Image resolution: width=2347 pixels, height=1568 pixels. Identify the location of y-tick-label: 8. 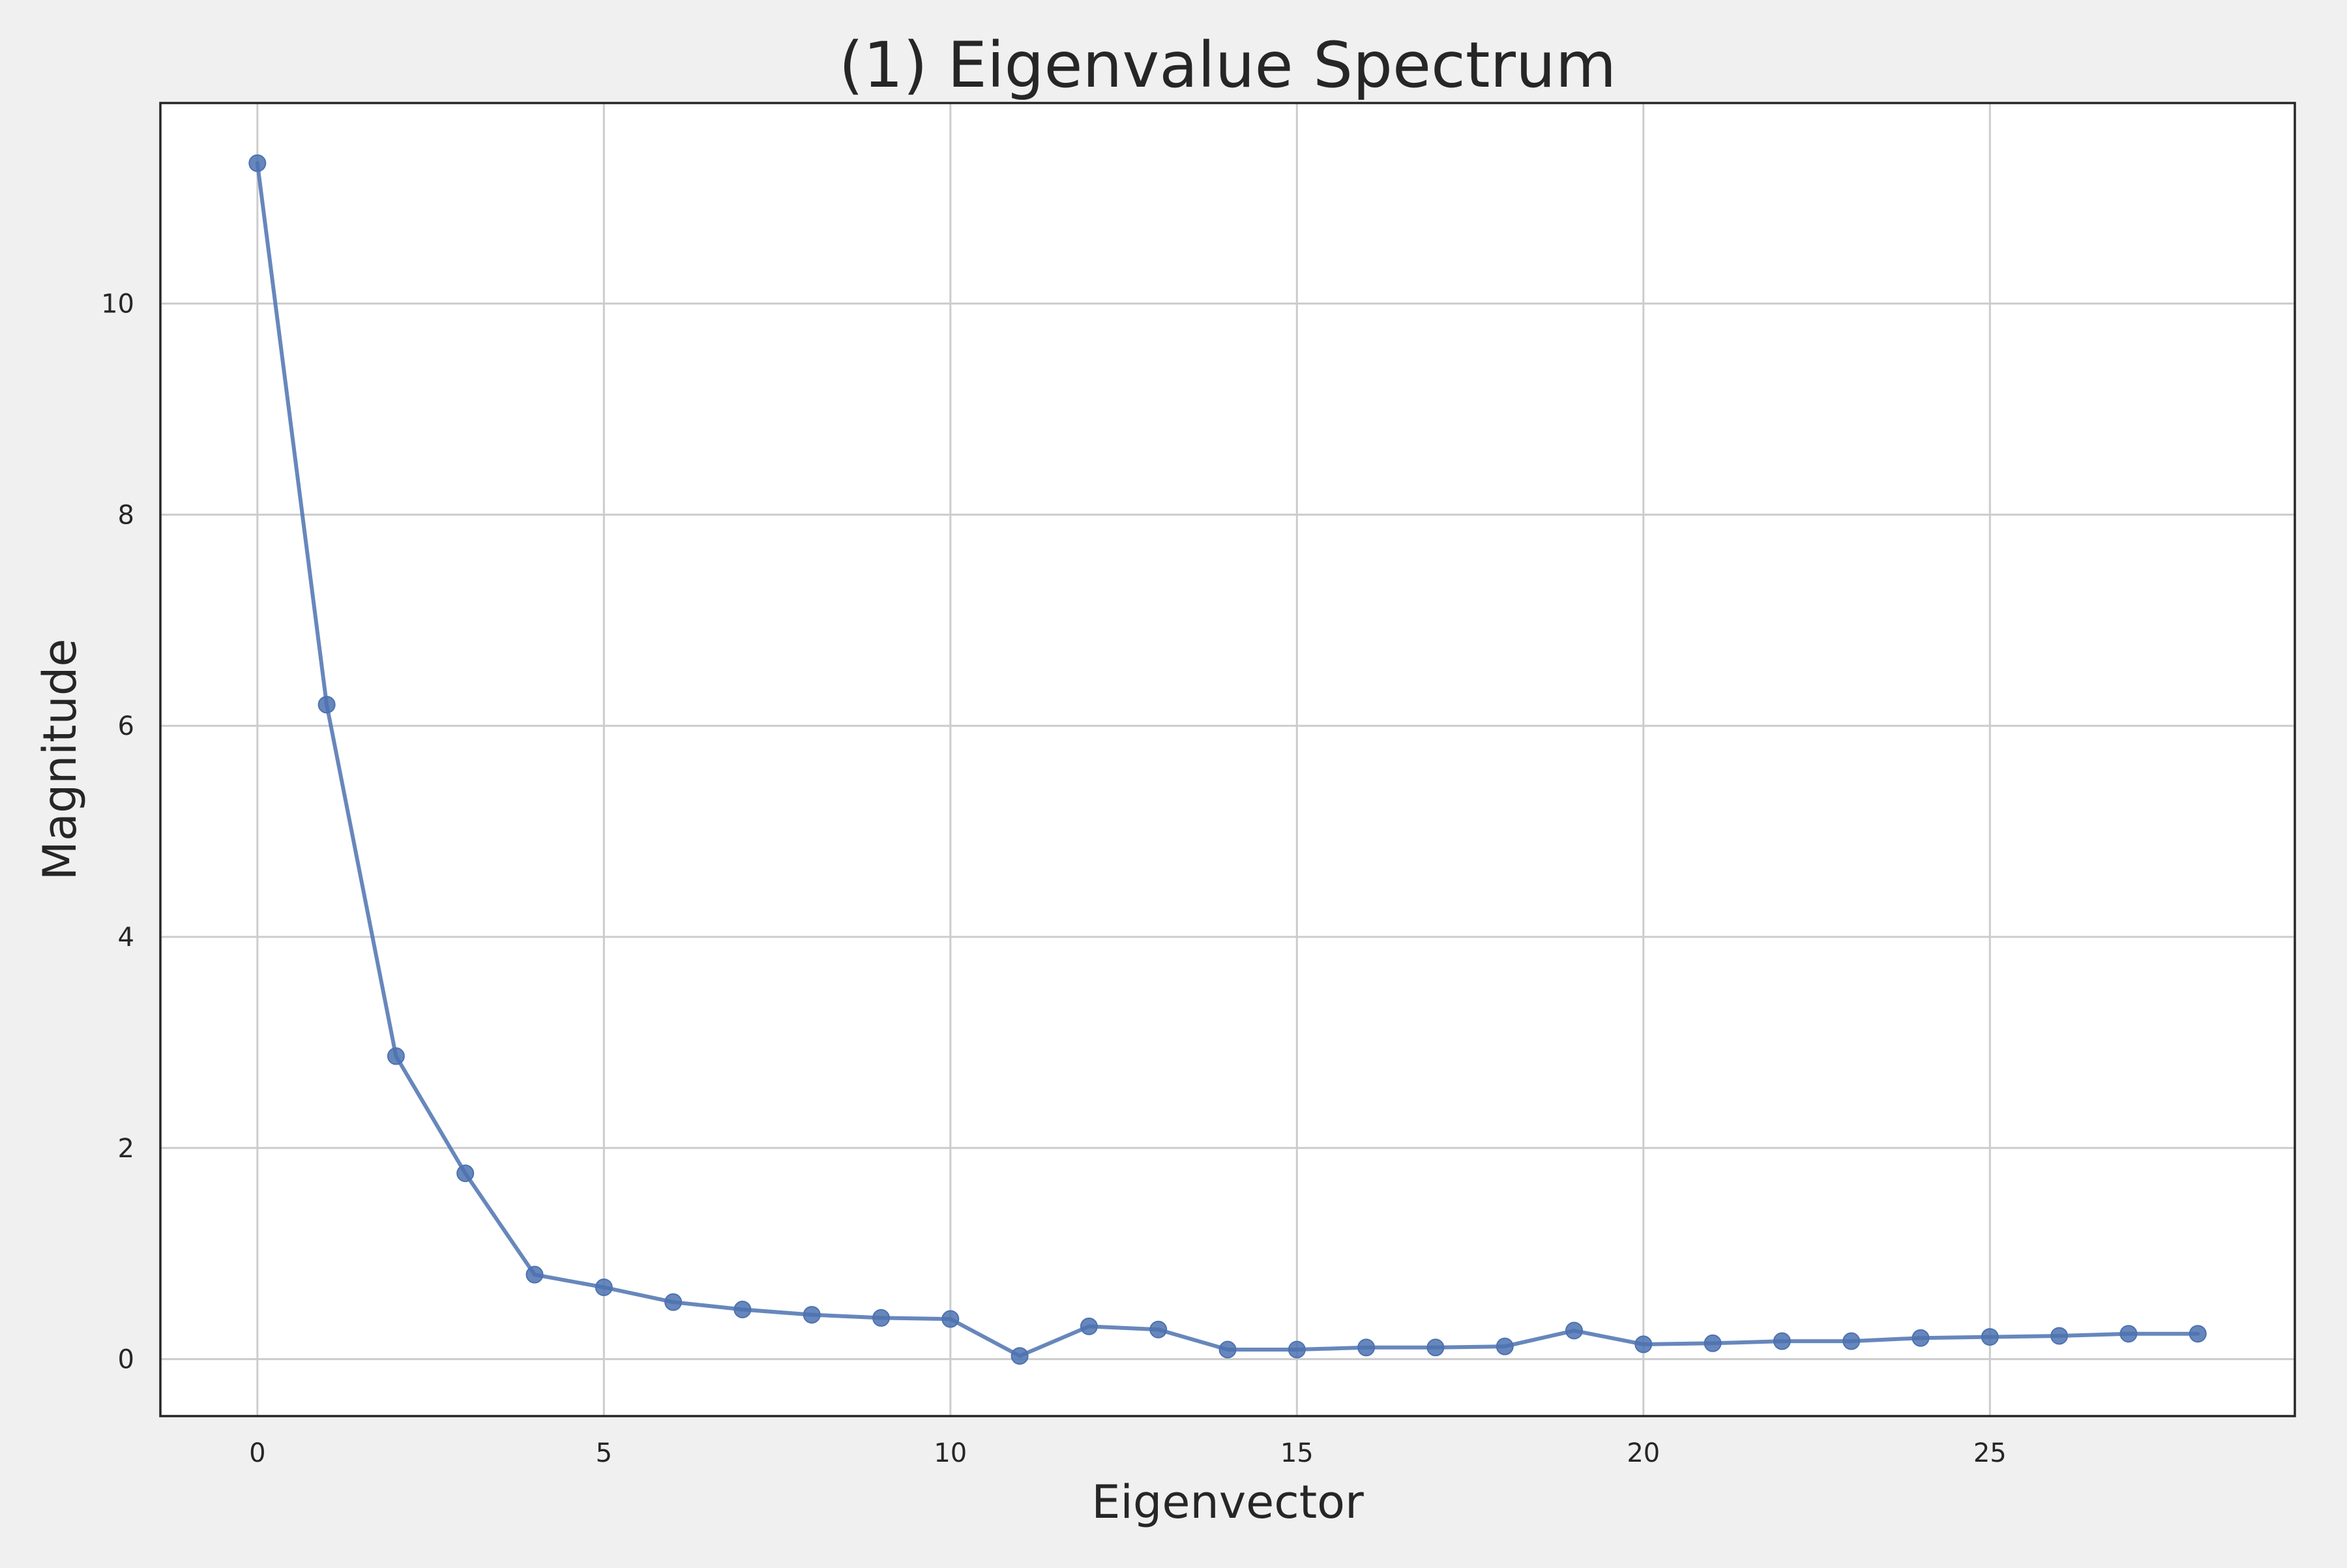
(126, 515).